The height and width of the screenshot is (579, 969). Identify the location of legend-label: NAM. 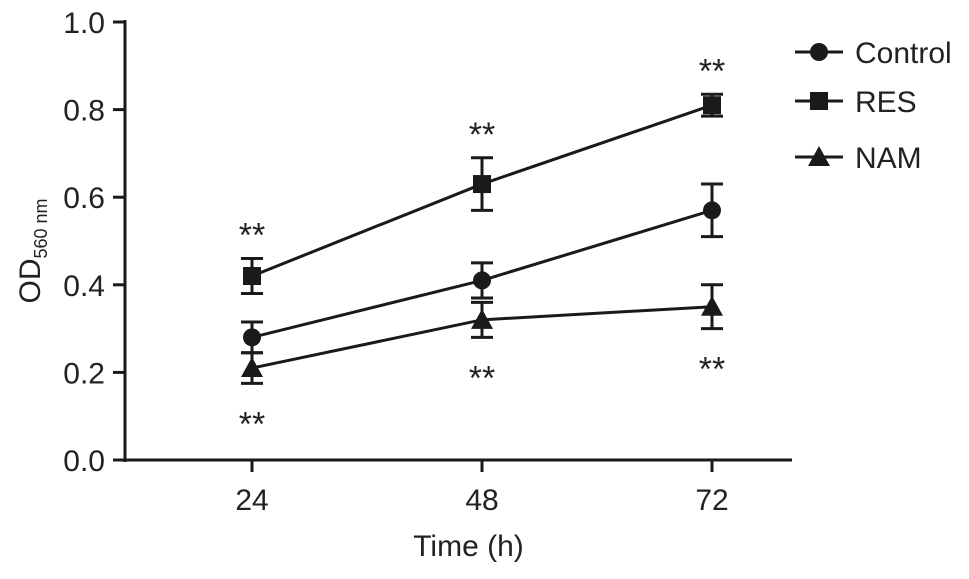
(888, 158).